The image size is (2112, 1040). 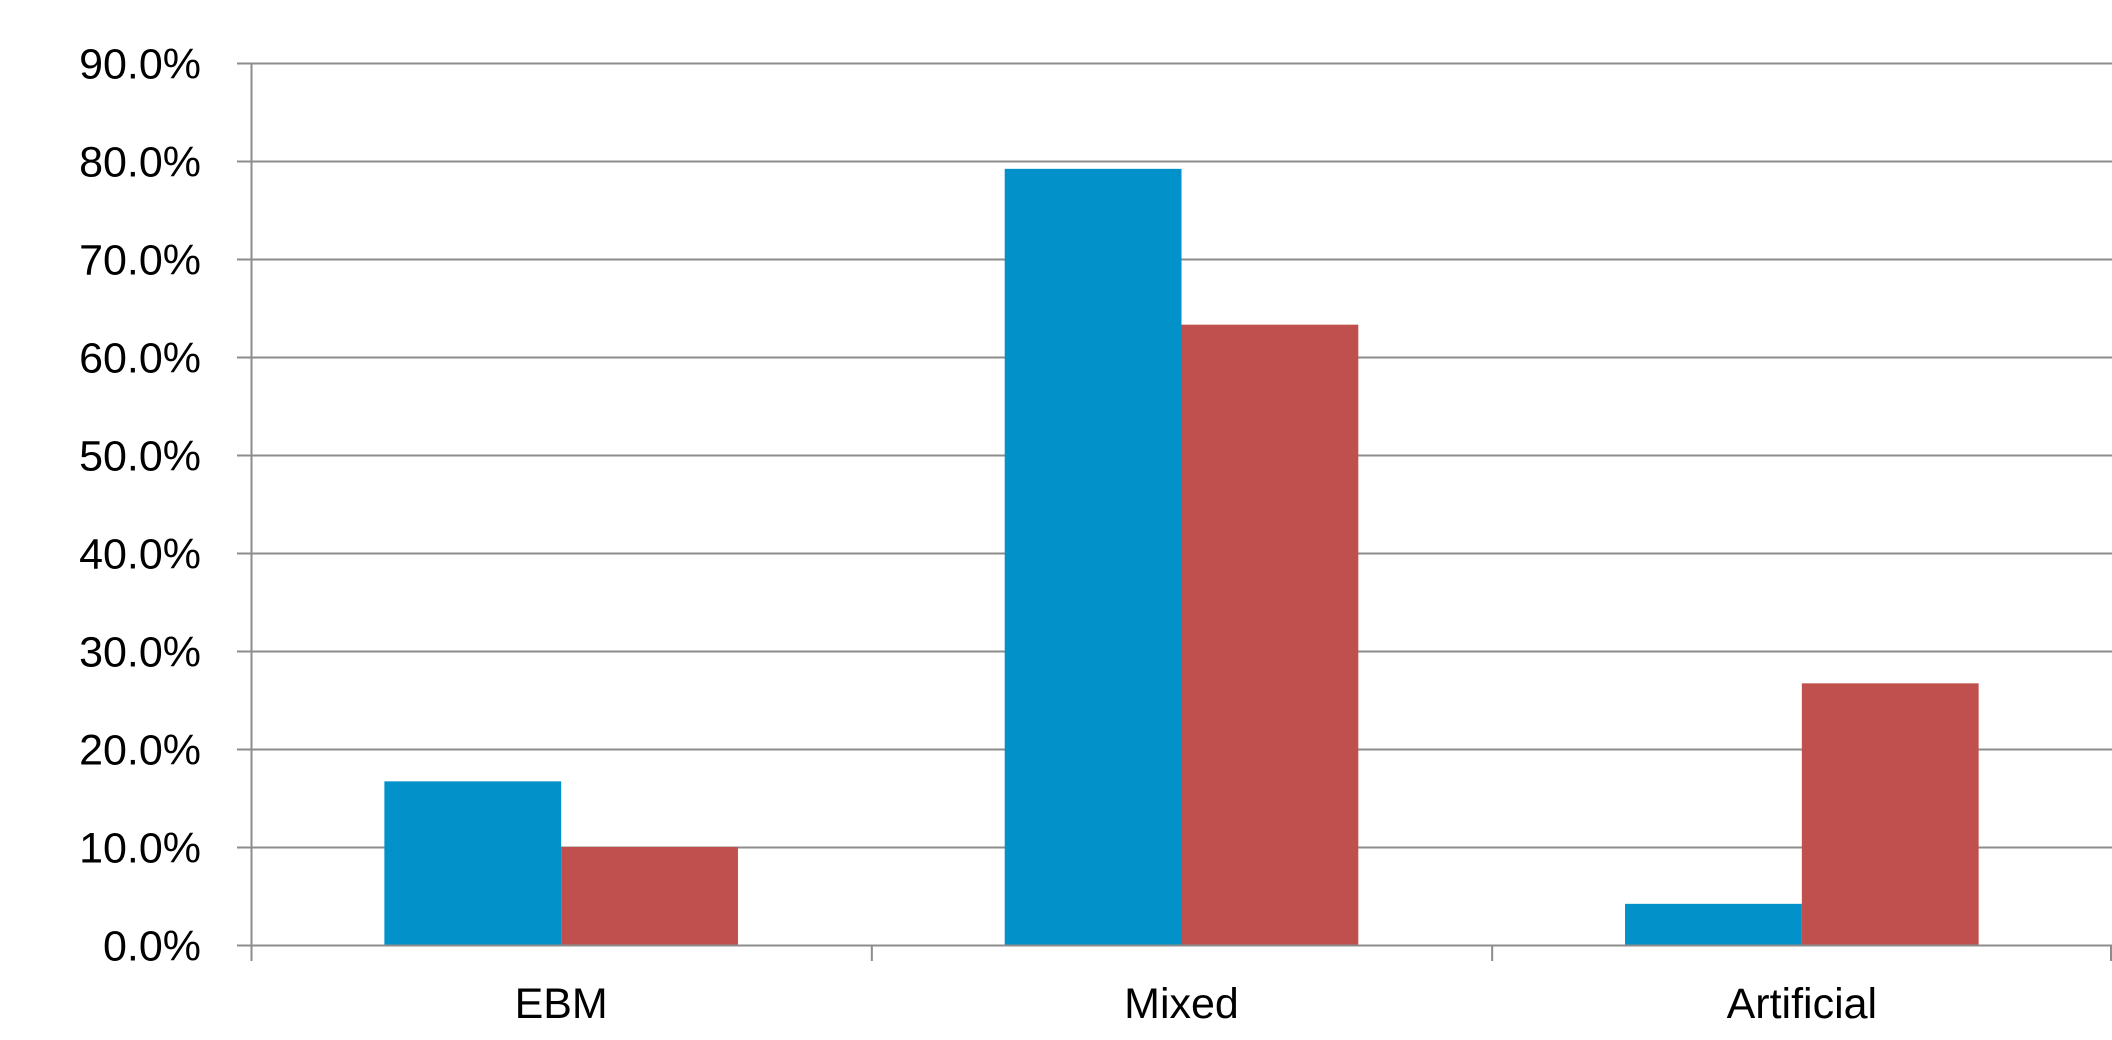 What do you see at coordinates (561, 1004) in the screenshot?
I see `x-category-label: EBM` at bounding box center [561, 1004].